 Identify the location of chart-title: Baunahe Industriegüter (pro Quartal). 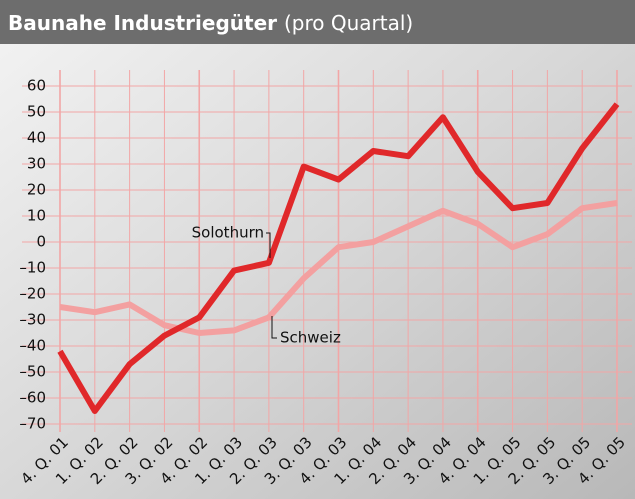
(210, 23).